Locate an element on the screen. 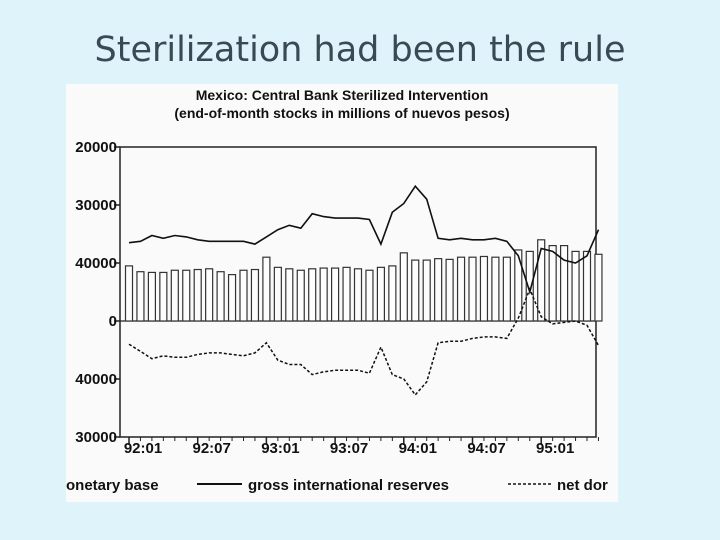  legend-label-monetary-base: onetary base is located at coordinates (112, 485).